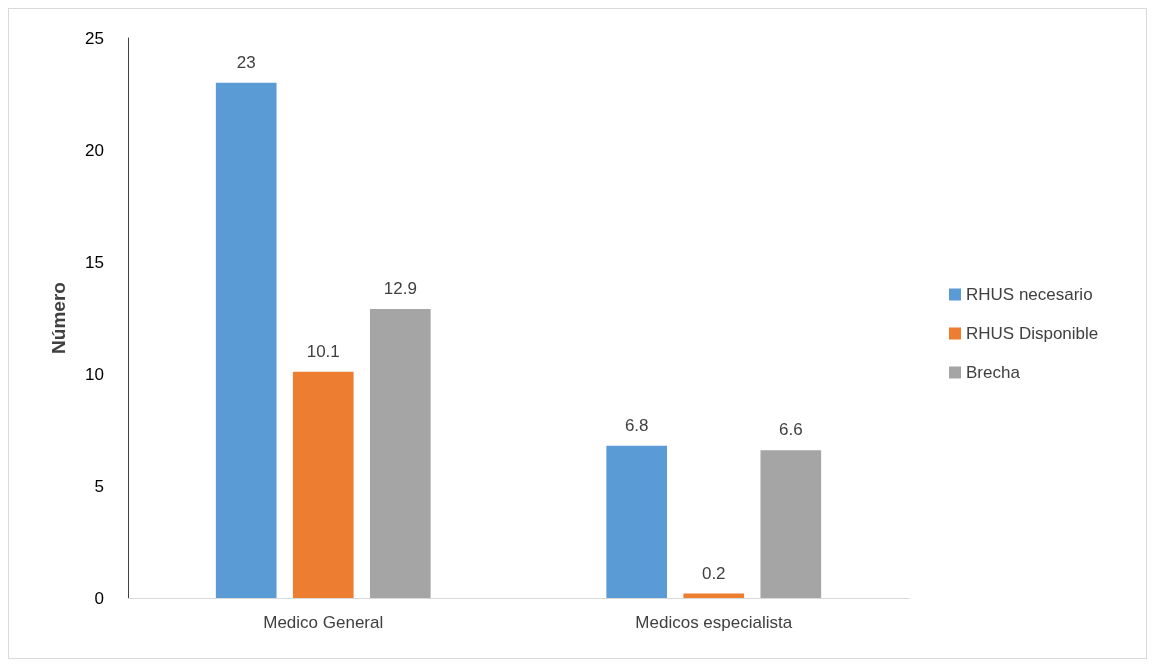 The width and height of the screenshot is (1157, 669). I want to click on data-label: 0.2, so click(713, 573).